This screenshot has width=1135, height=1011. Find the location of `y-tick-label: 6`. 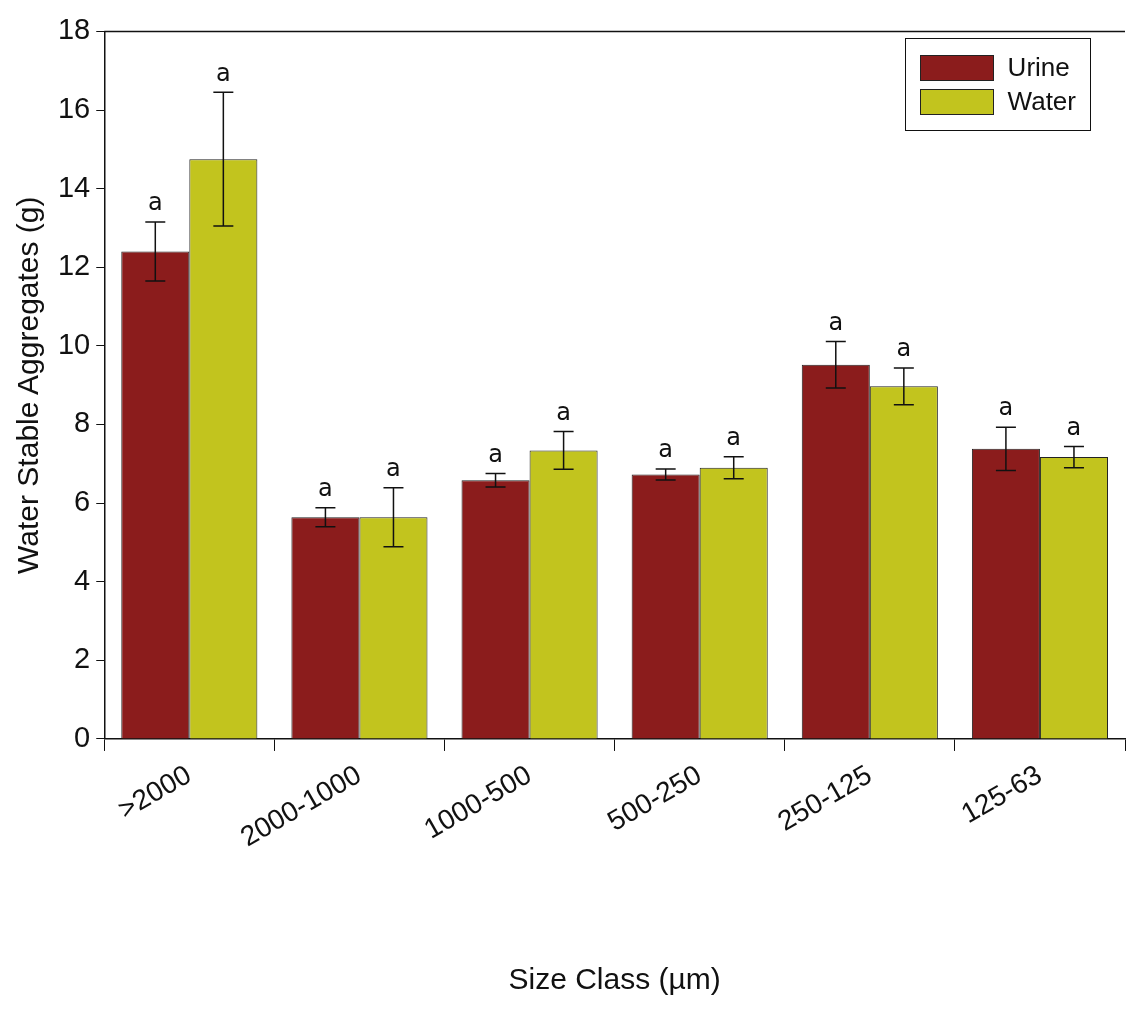

y-tick-label: 6 is located at coordinates (82, 501).